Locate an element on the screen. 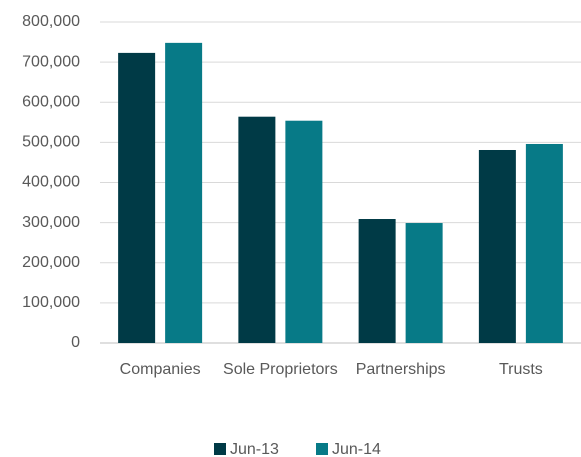  y-tick-label: 0 is located at coordinates (75, 342).